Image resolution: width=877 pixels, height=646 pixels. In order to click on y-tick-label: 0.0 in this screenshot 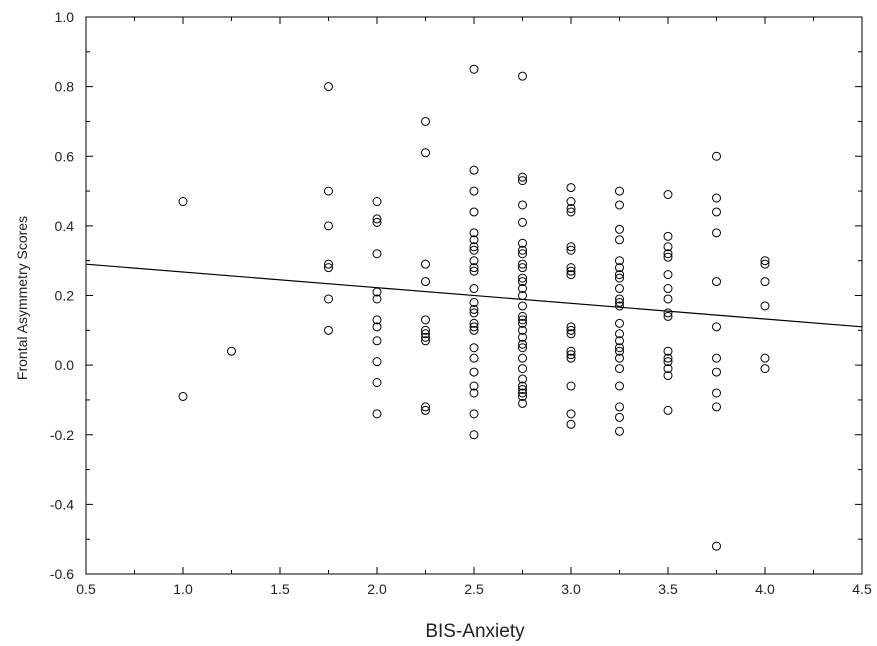, I will do `click(65, 365)`.